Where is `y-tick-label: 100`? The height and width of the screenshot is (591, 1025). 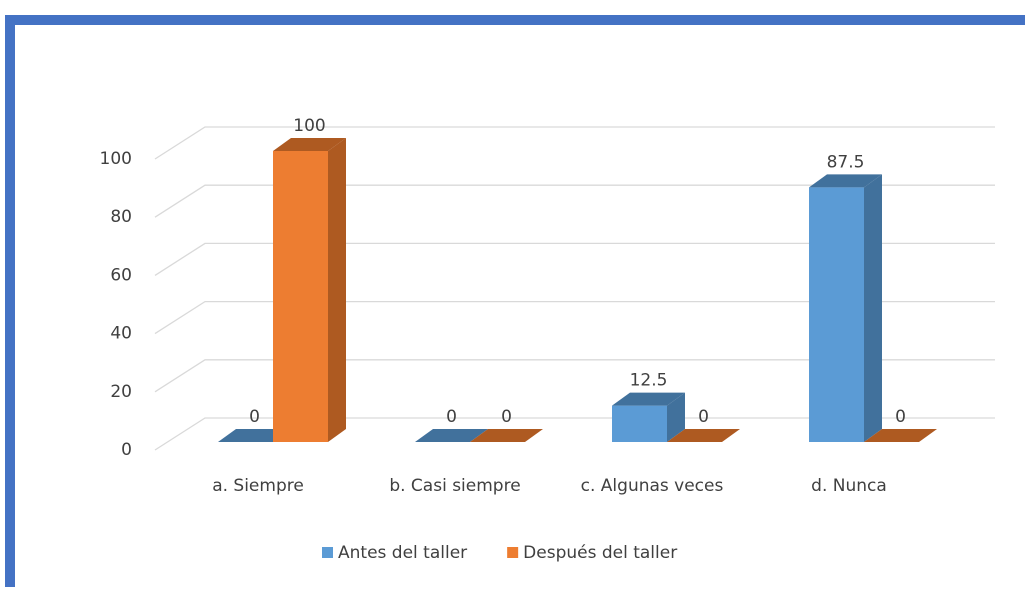 y-tick-label: 100 is located at coordinates (116, 159).